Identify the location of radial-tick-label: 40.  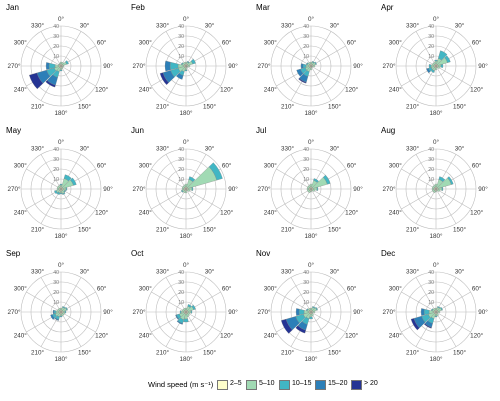
(306, 150).